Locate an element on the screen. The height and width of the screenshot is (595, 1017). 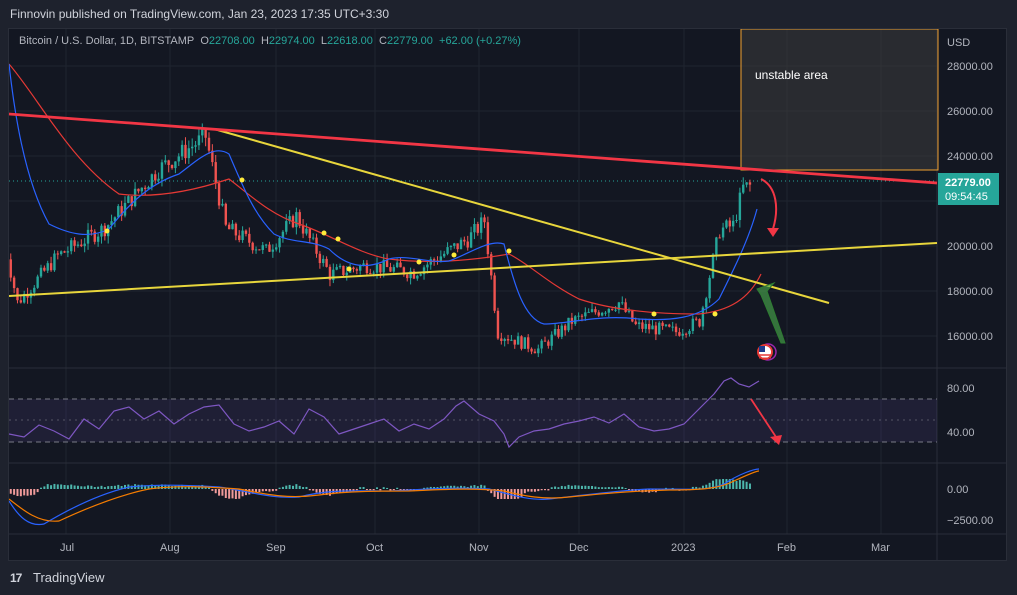
green-arrow-annotation is located at coordinates (771, 312).